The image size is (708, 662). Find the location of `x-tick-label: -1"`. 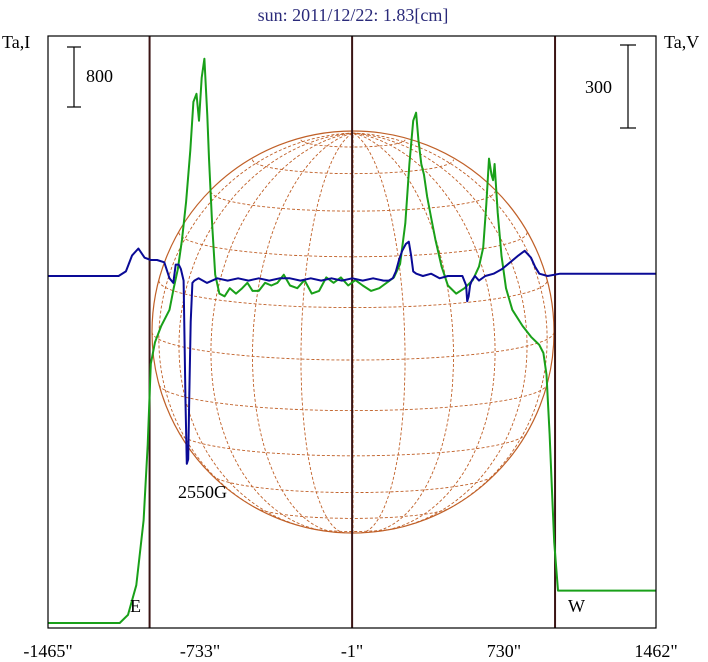

x-tick-label: -1" is located at coordinates (352, 651).